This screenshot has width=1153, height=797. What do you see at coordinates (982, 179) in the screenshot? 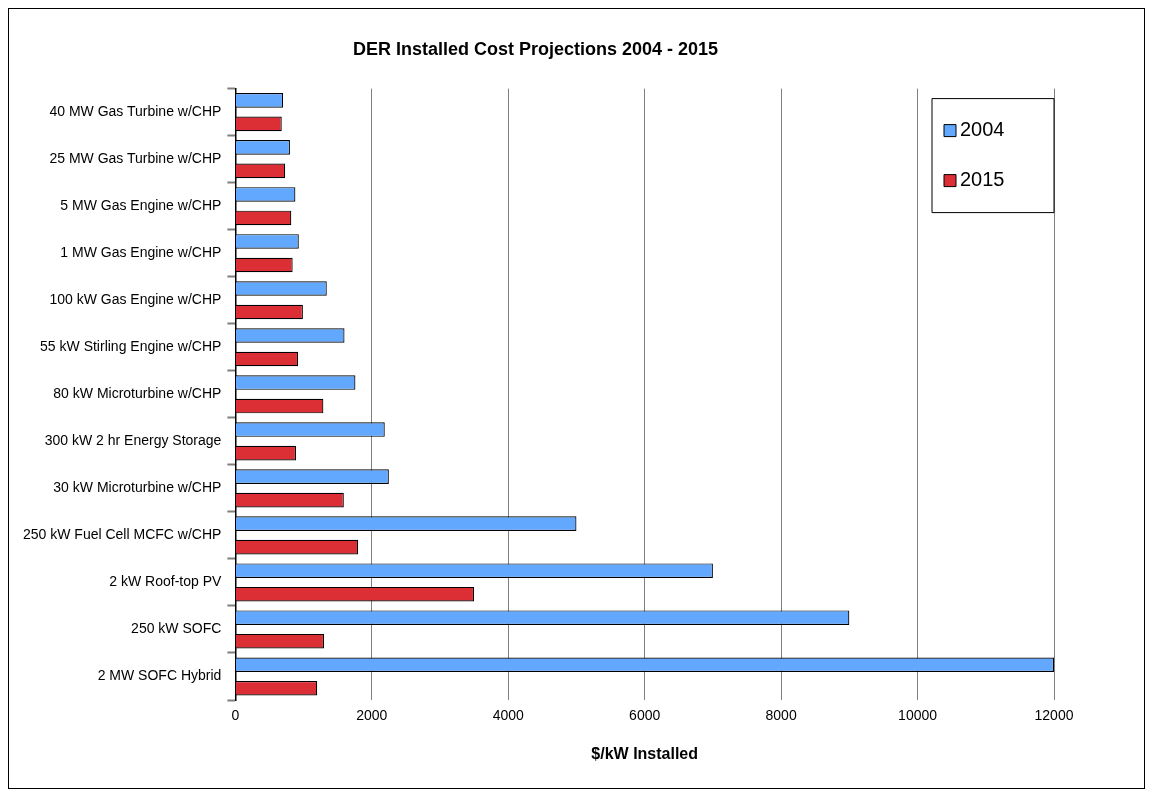
I see `legend-label: 2015` at bounding box center [982, 179].